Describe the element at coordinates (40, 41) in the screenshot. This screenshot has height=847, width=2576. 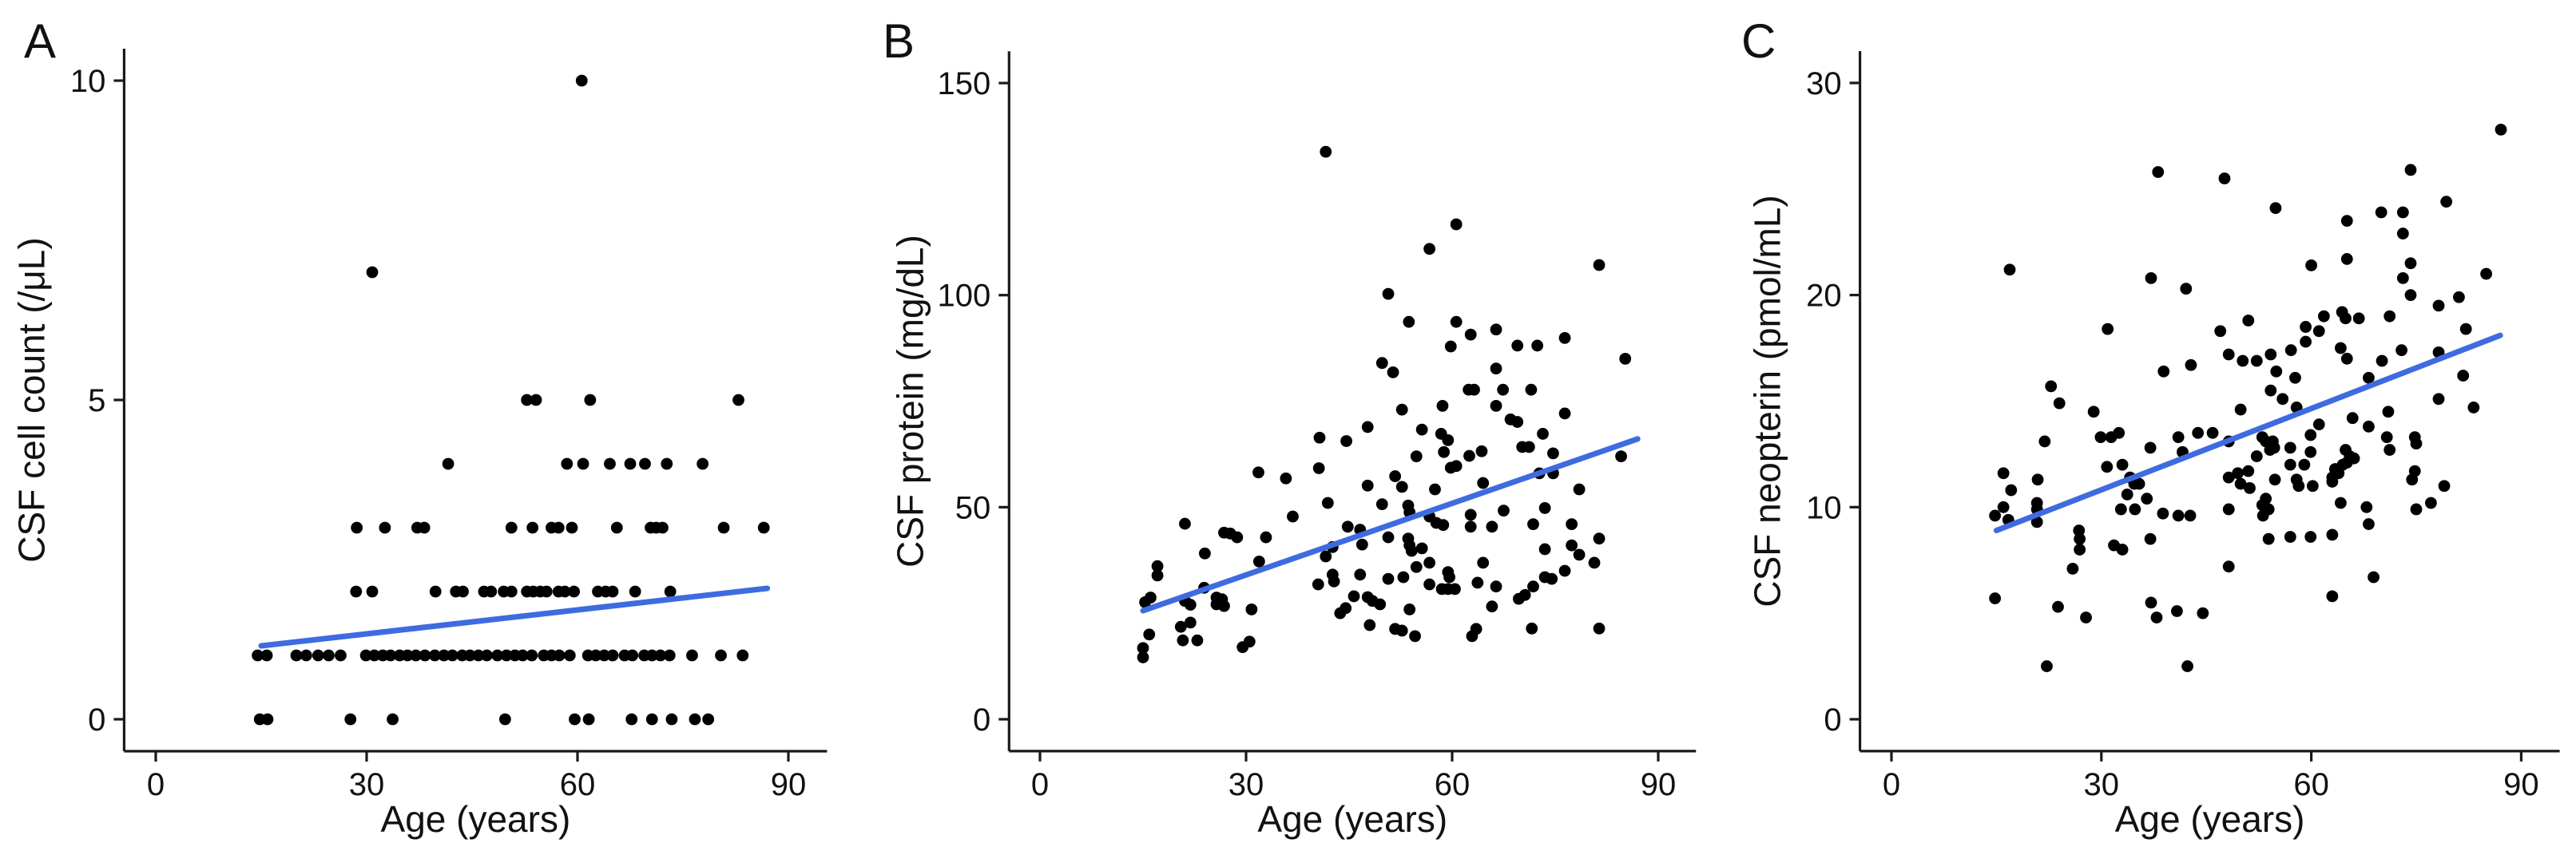
I see `panel-letter: A` at that location.